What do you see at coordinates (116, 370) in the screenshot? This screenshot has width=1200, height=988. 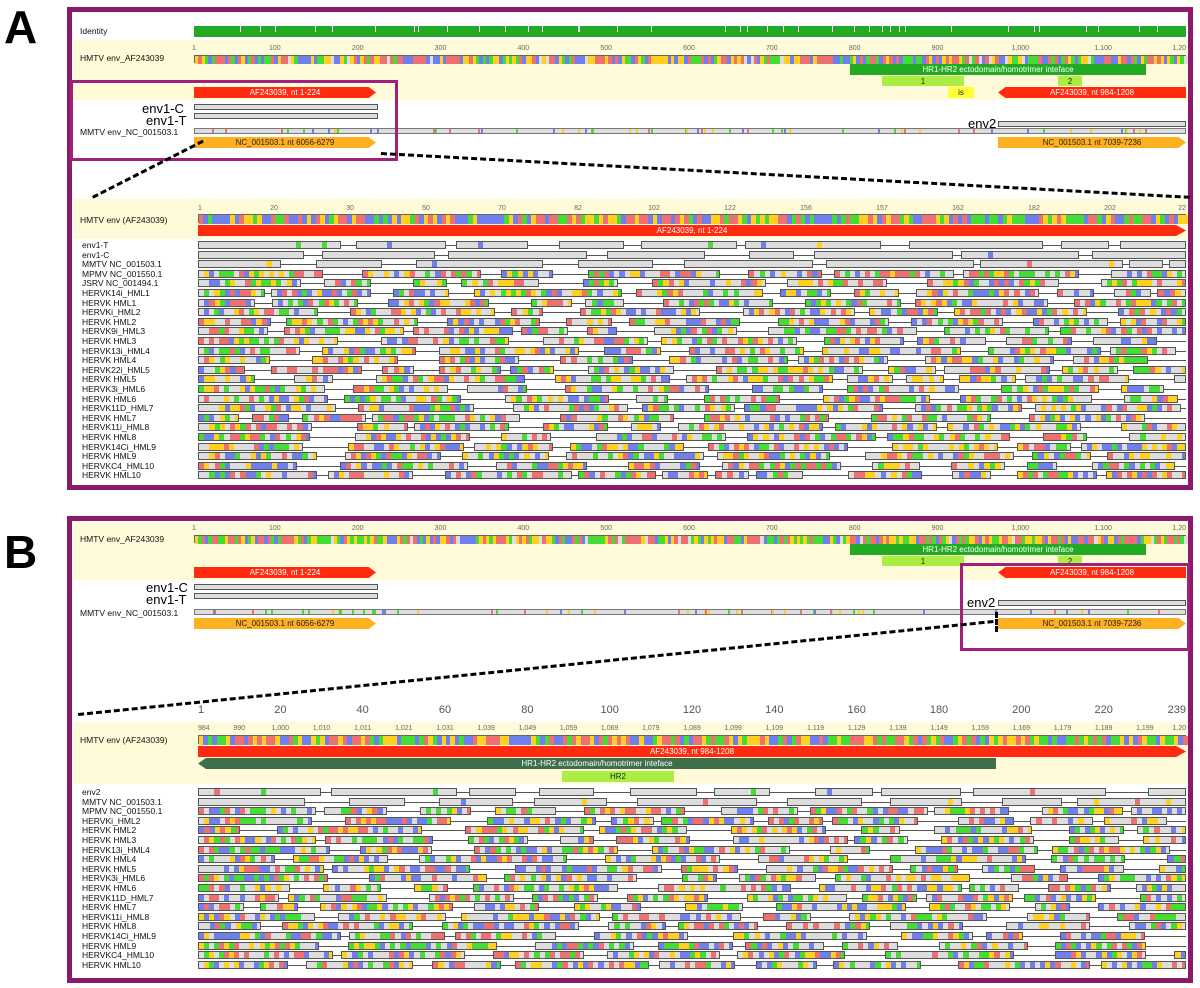 I see `alignment-row-label: HERVK22i_HML5` at bounding box center [116, 370].